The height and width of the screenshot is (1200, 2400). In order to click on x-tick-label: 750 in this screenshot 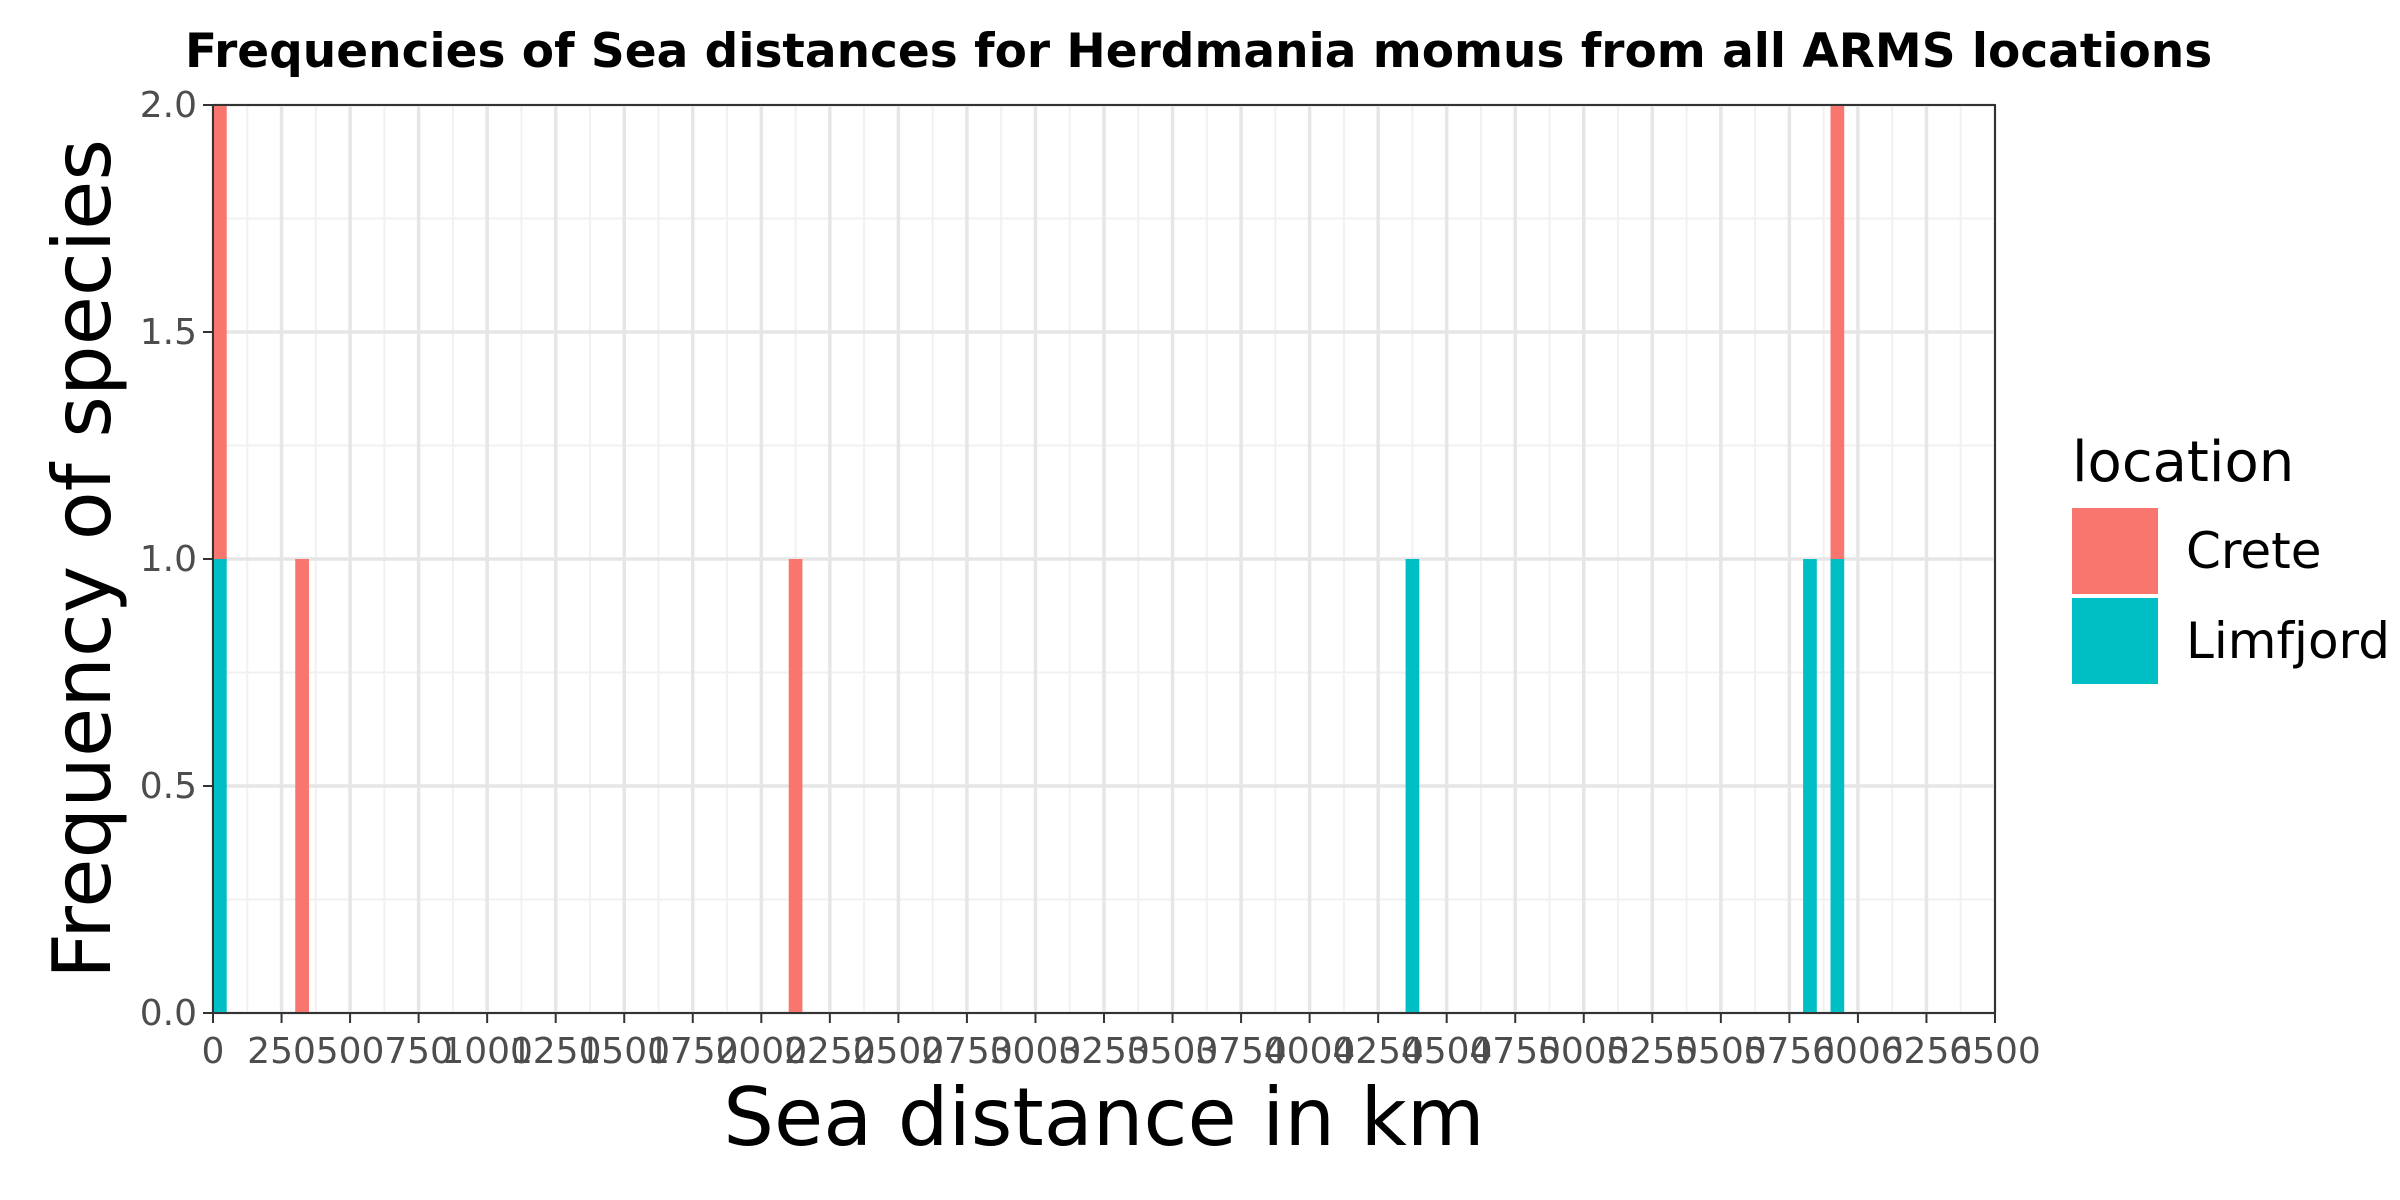, I will do `click(418, 1051)`.